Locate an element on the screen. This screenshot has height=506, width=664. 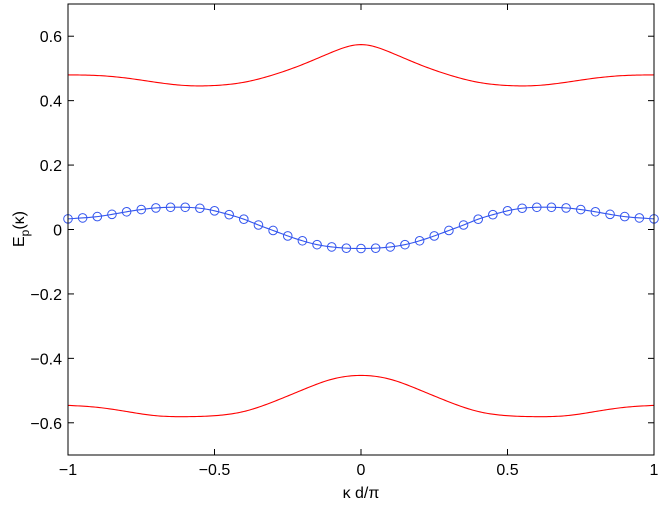
y-axis-label-main: E is located at coordinates (19, 241).